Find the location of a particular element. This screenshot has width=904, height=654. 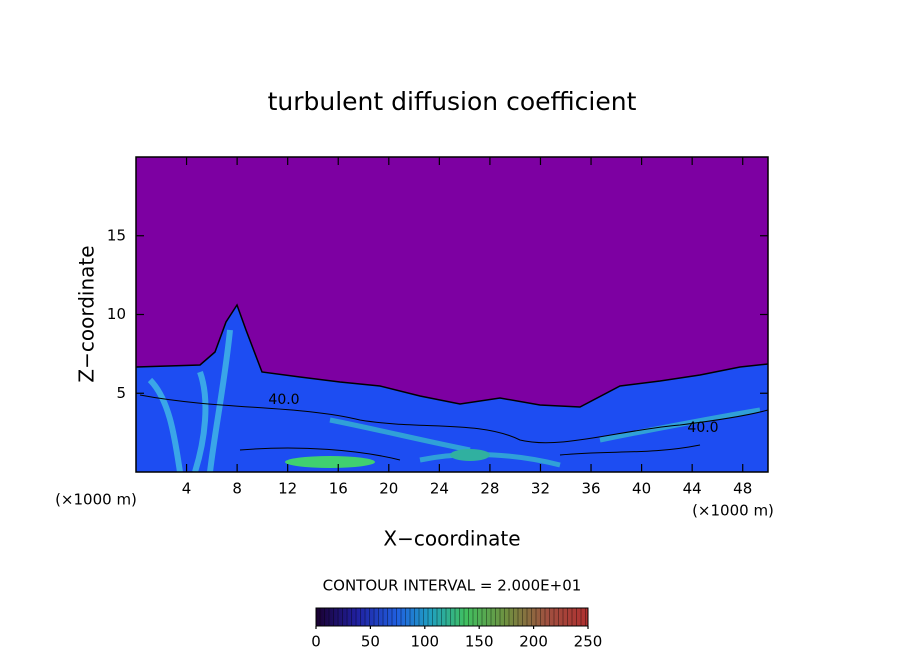

x-tick-label: 28 is located at coordinates (489, 489).